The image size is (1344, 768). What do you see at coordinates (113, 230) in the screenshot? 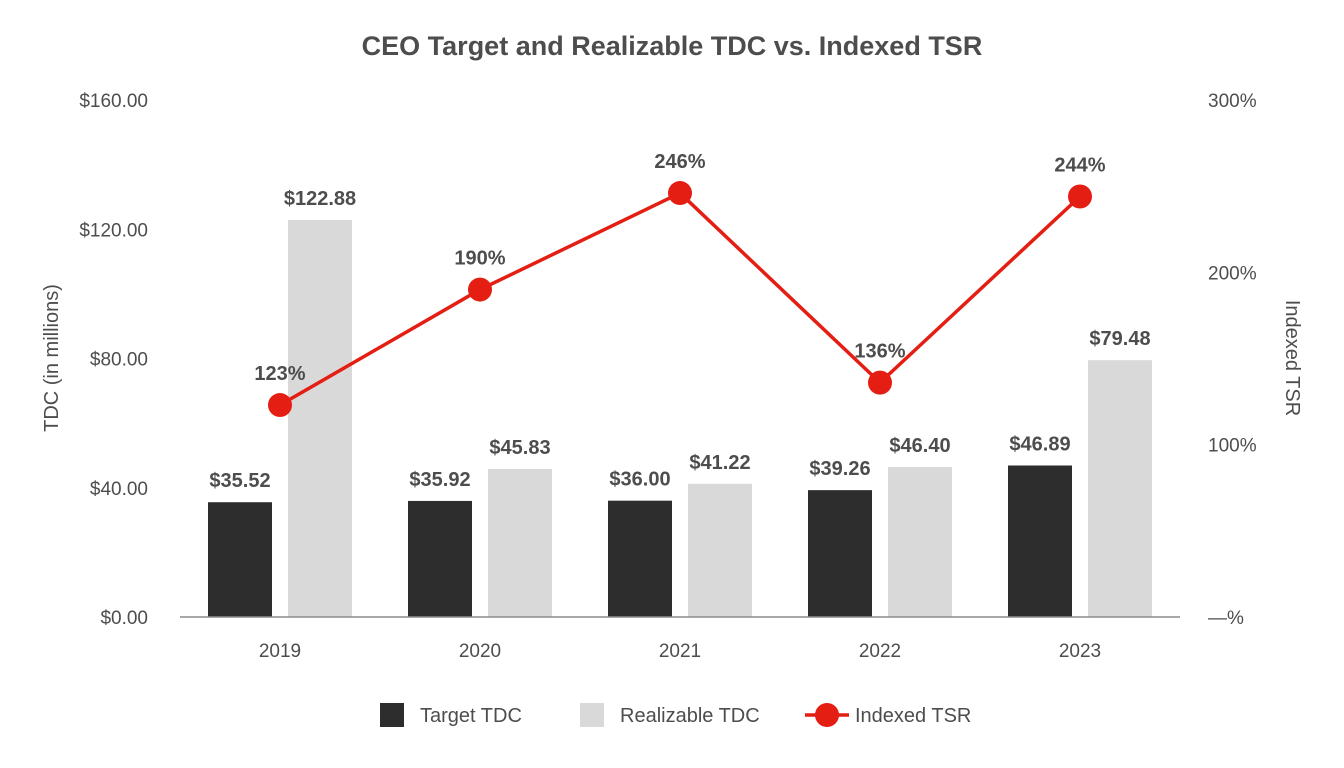
I see `y-tick-label-left: $120.00` at bounding box center [113, 230].